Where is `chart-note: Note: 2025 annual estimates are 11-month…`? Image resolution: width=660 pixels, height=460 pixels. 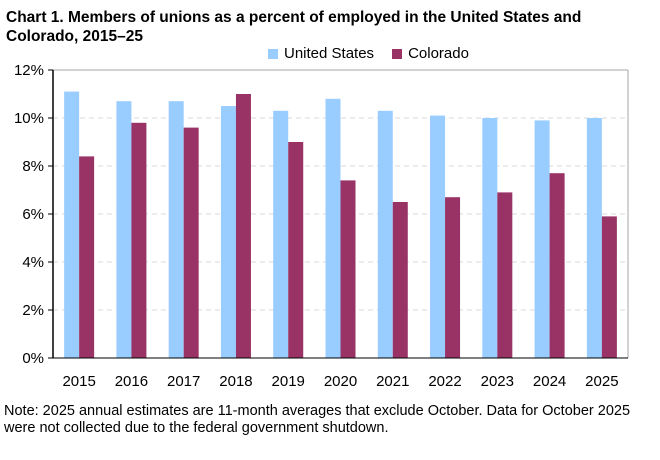 chart-note: Note: 2025 annual estimates are 11-month… is located at coordinates (317, 419).